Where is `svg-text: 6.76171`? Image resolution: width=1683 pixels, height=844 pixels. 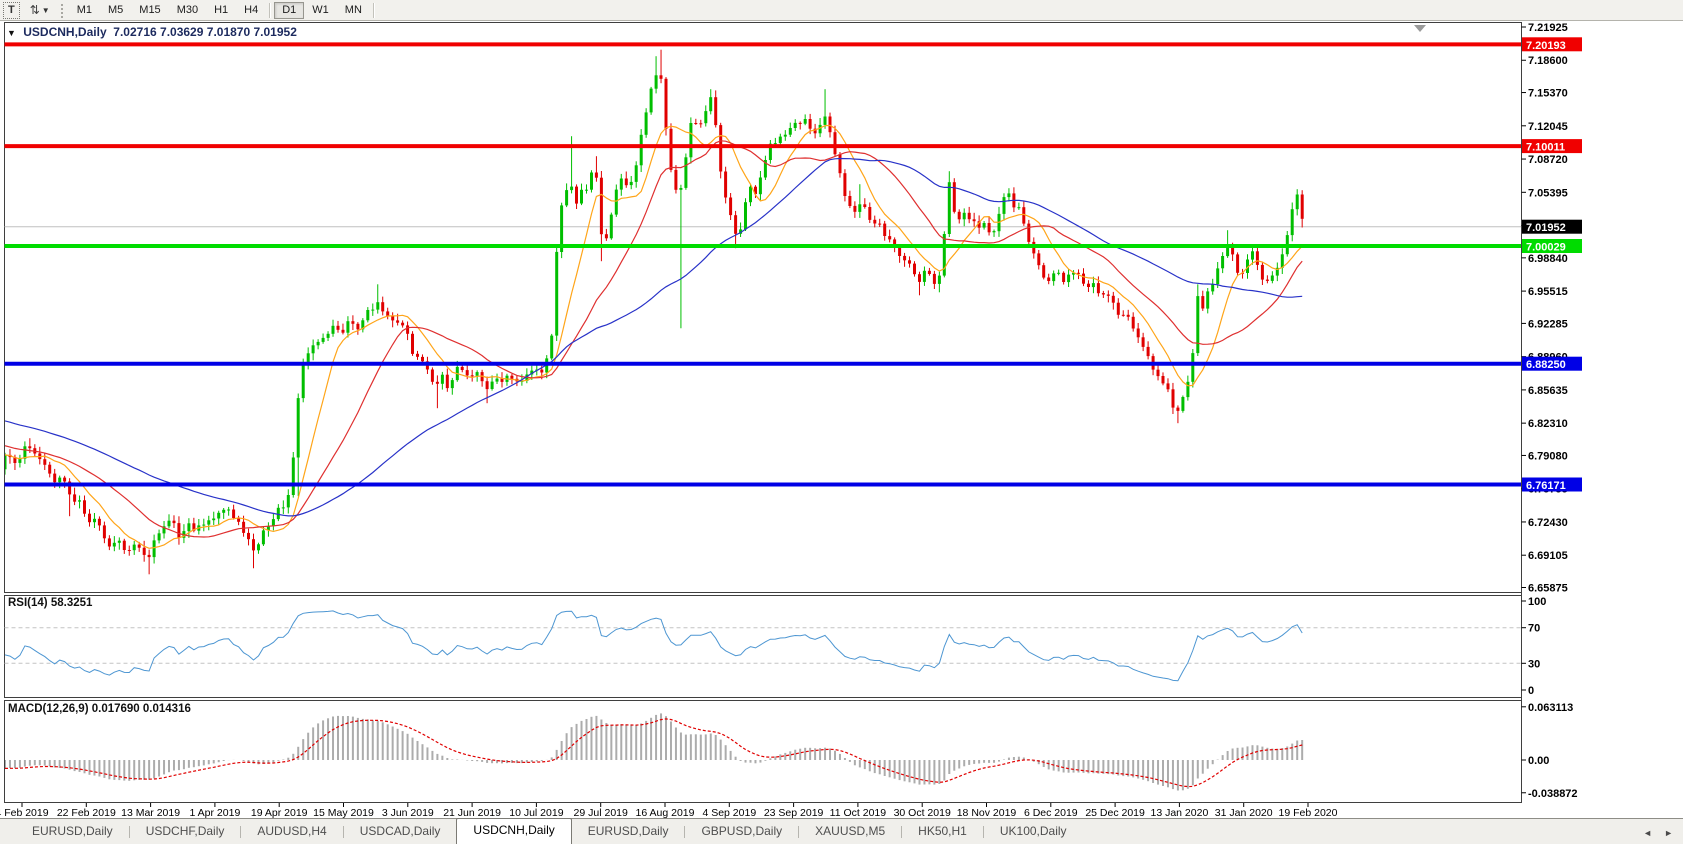
svg-text: 6.76171 is located at coordinates (1546, 486).